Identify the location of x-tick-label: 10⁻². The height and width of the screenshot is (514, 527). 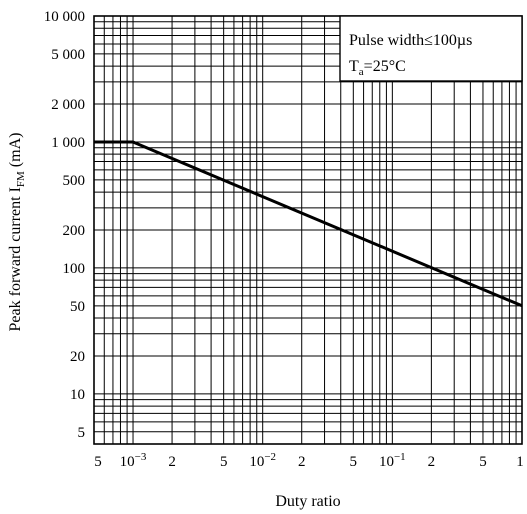
(262, 460).